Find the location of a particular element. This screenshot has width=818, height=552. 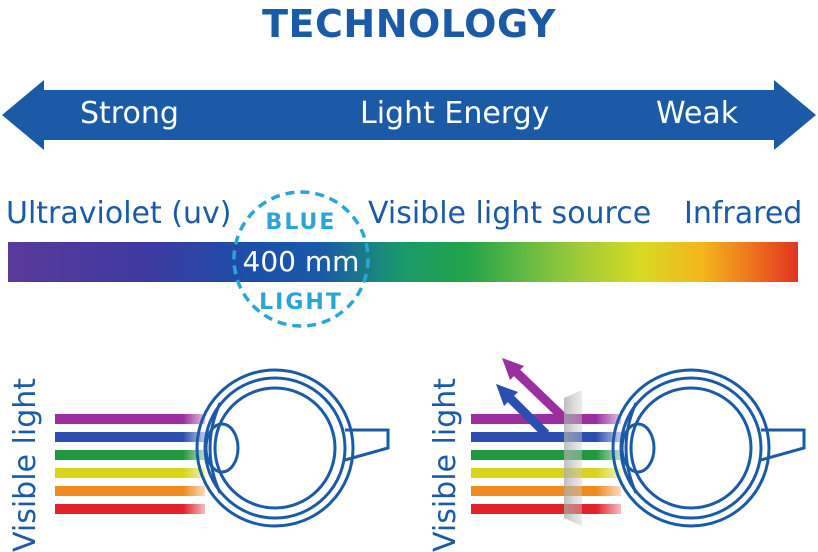

page-title: TECHNOLOGY is located at coordinates (409, 24).